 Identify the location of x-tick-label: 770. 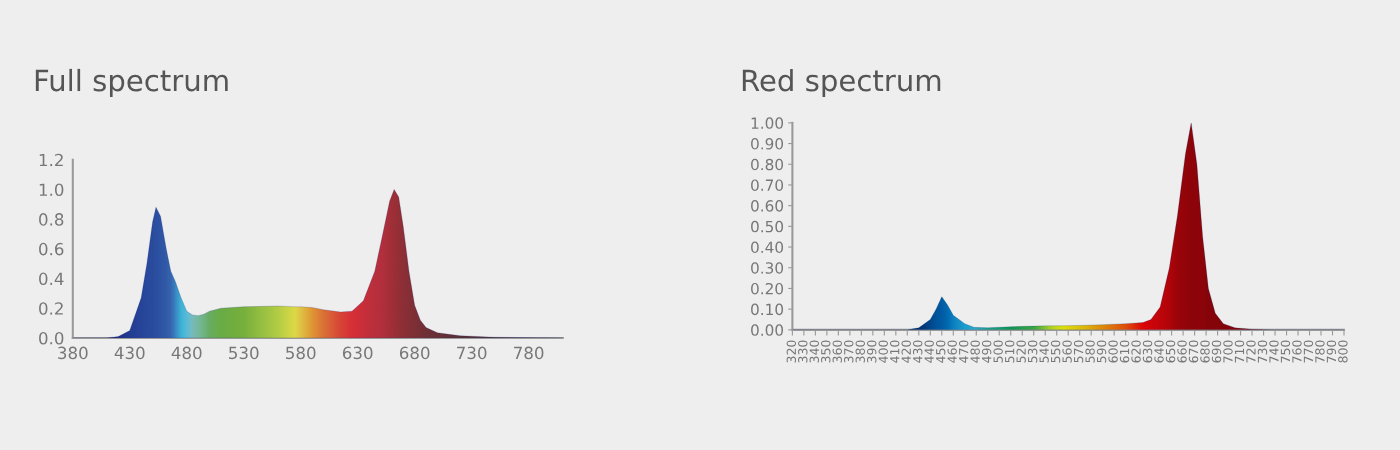
(1308, 351).